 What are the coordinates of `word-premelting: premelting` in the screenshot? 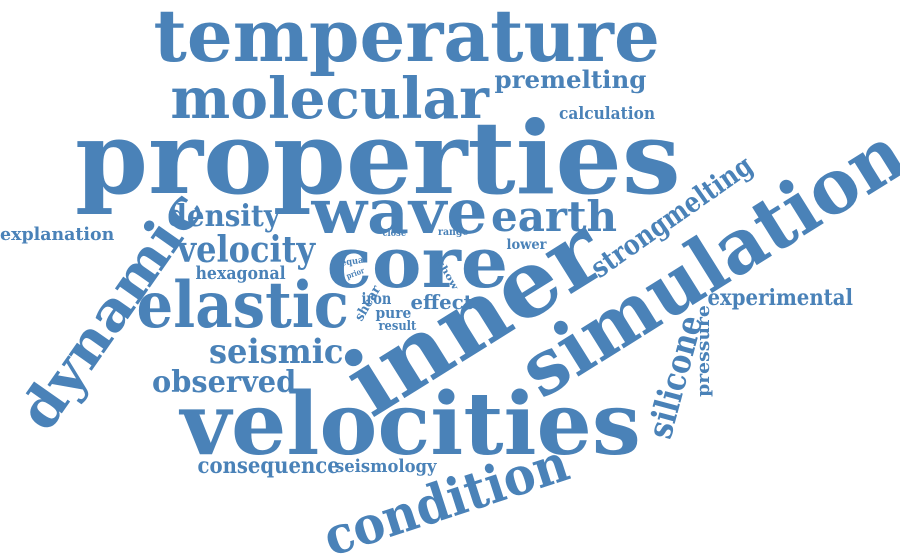 It's located at (570, 79).